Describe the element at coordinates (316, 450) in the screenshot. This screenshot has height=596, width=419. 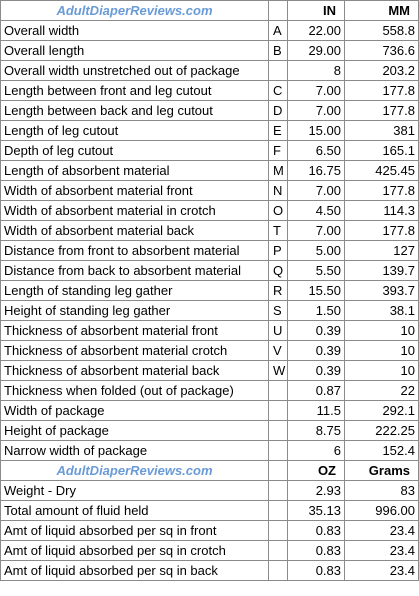
I see `row-value-1: 6` at that location.